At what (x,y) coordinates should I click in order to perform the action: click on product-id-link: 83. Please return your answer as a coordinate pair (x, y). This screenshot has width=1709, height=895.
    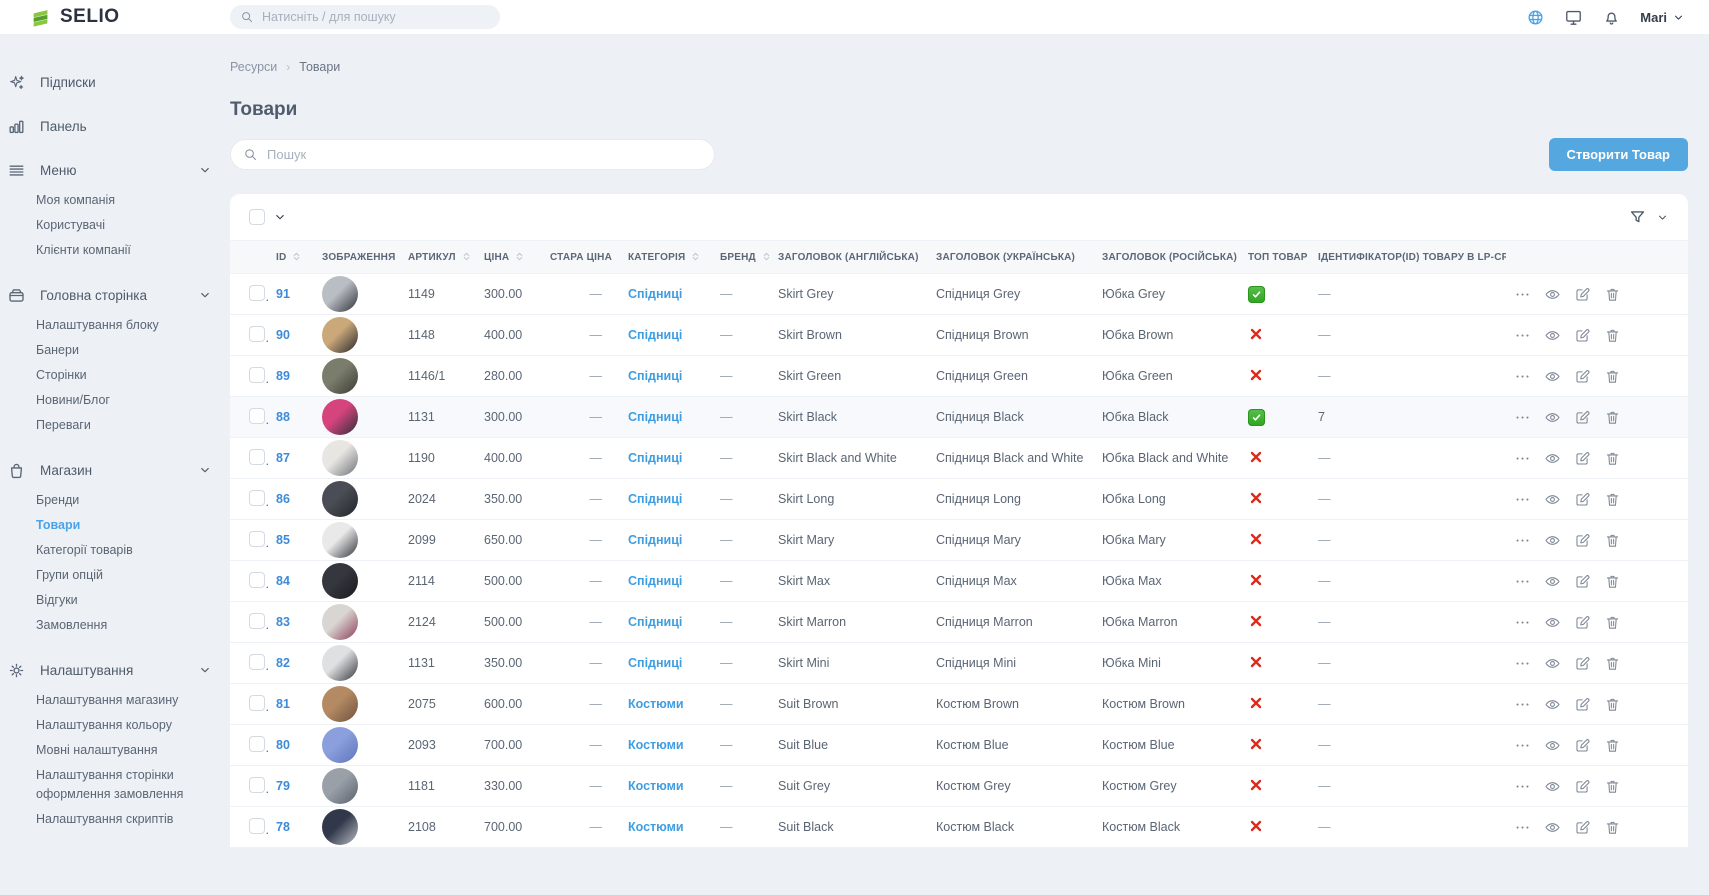
    Looking at the image, I should click on (283, 622).